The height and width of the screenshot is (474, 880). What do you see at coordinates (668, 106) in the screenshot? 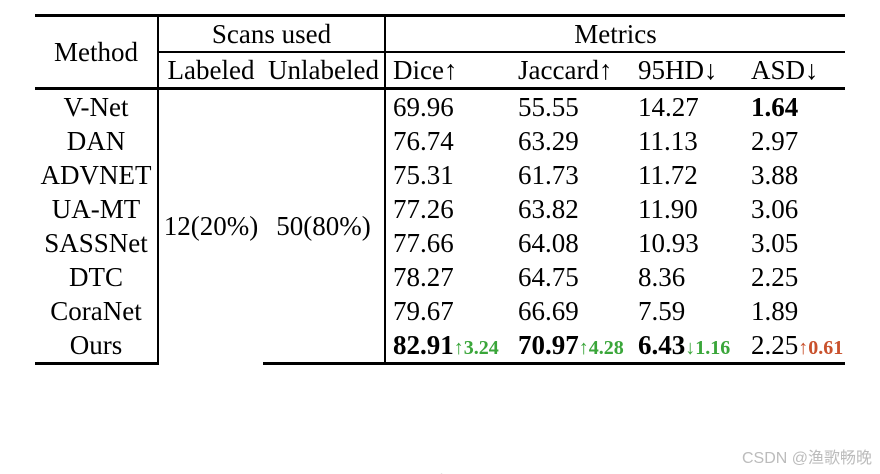
I see `95hd-cell: 14.27` at bounding box center [668, 106].